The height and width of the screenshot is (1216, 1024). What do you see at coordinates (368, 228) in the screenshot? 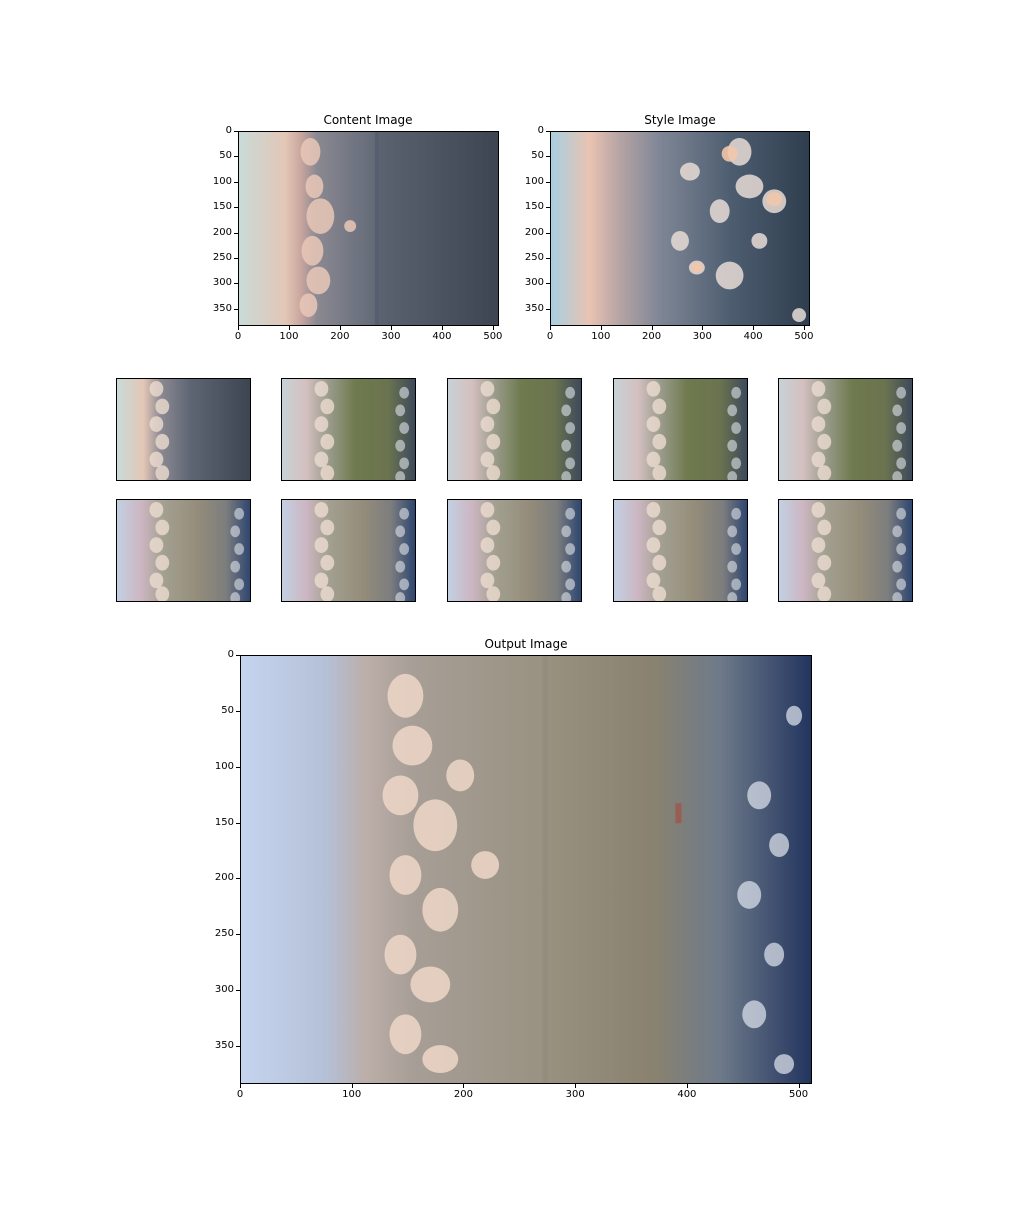
I see `content-image` at bounding box center [368, 228].